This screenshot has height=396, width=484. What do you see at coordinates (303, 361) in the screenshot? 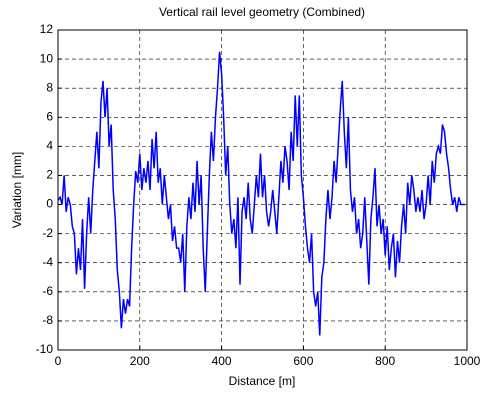
I see `x-tick-label: 600` at bounding box center [303, 361].